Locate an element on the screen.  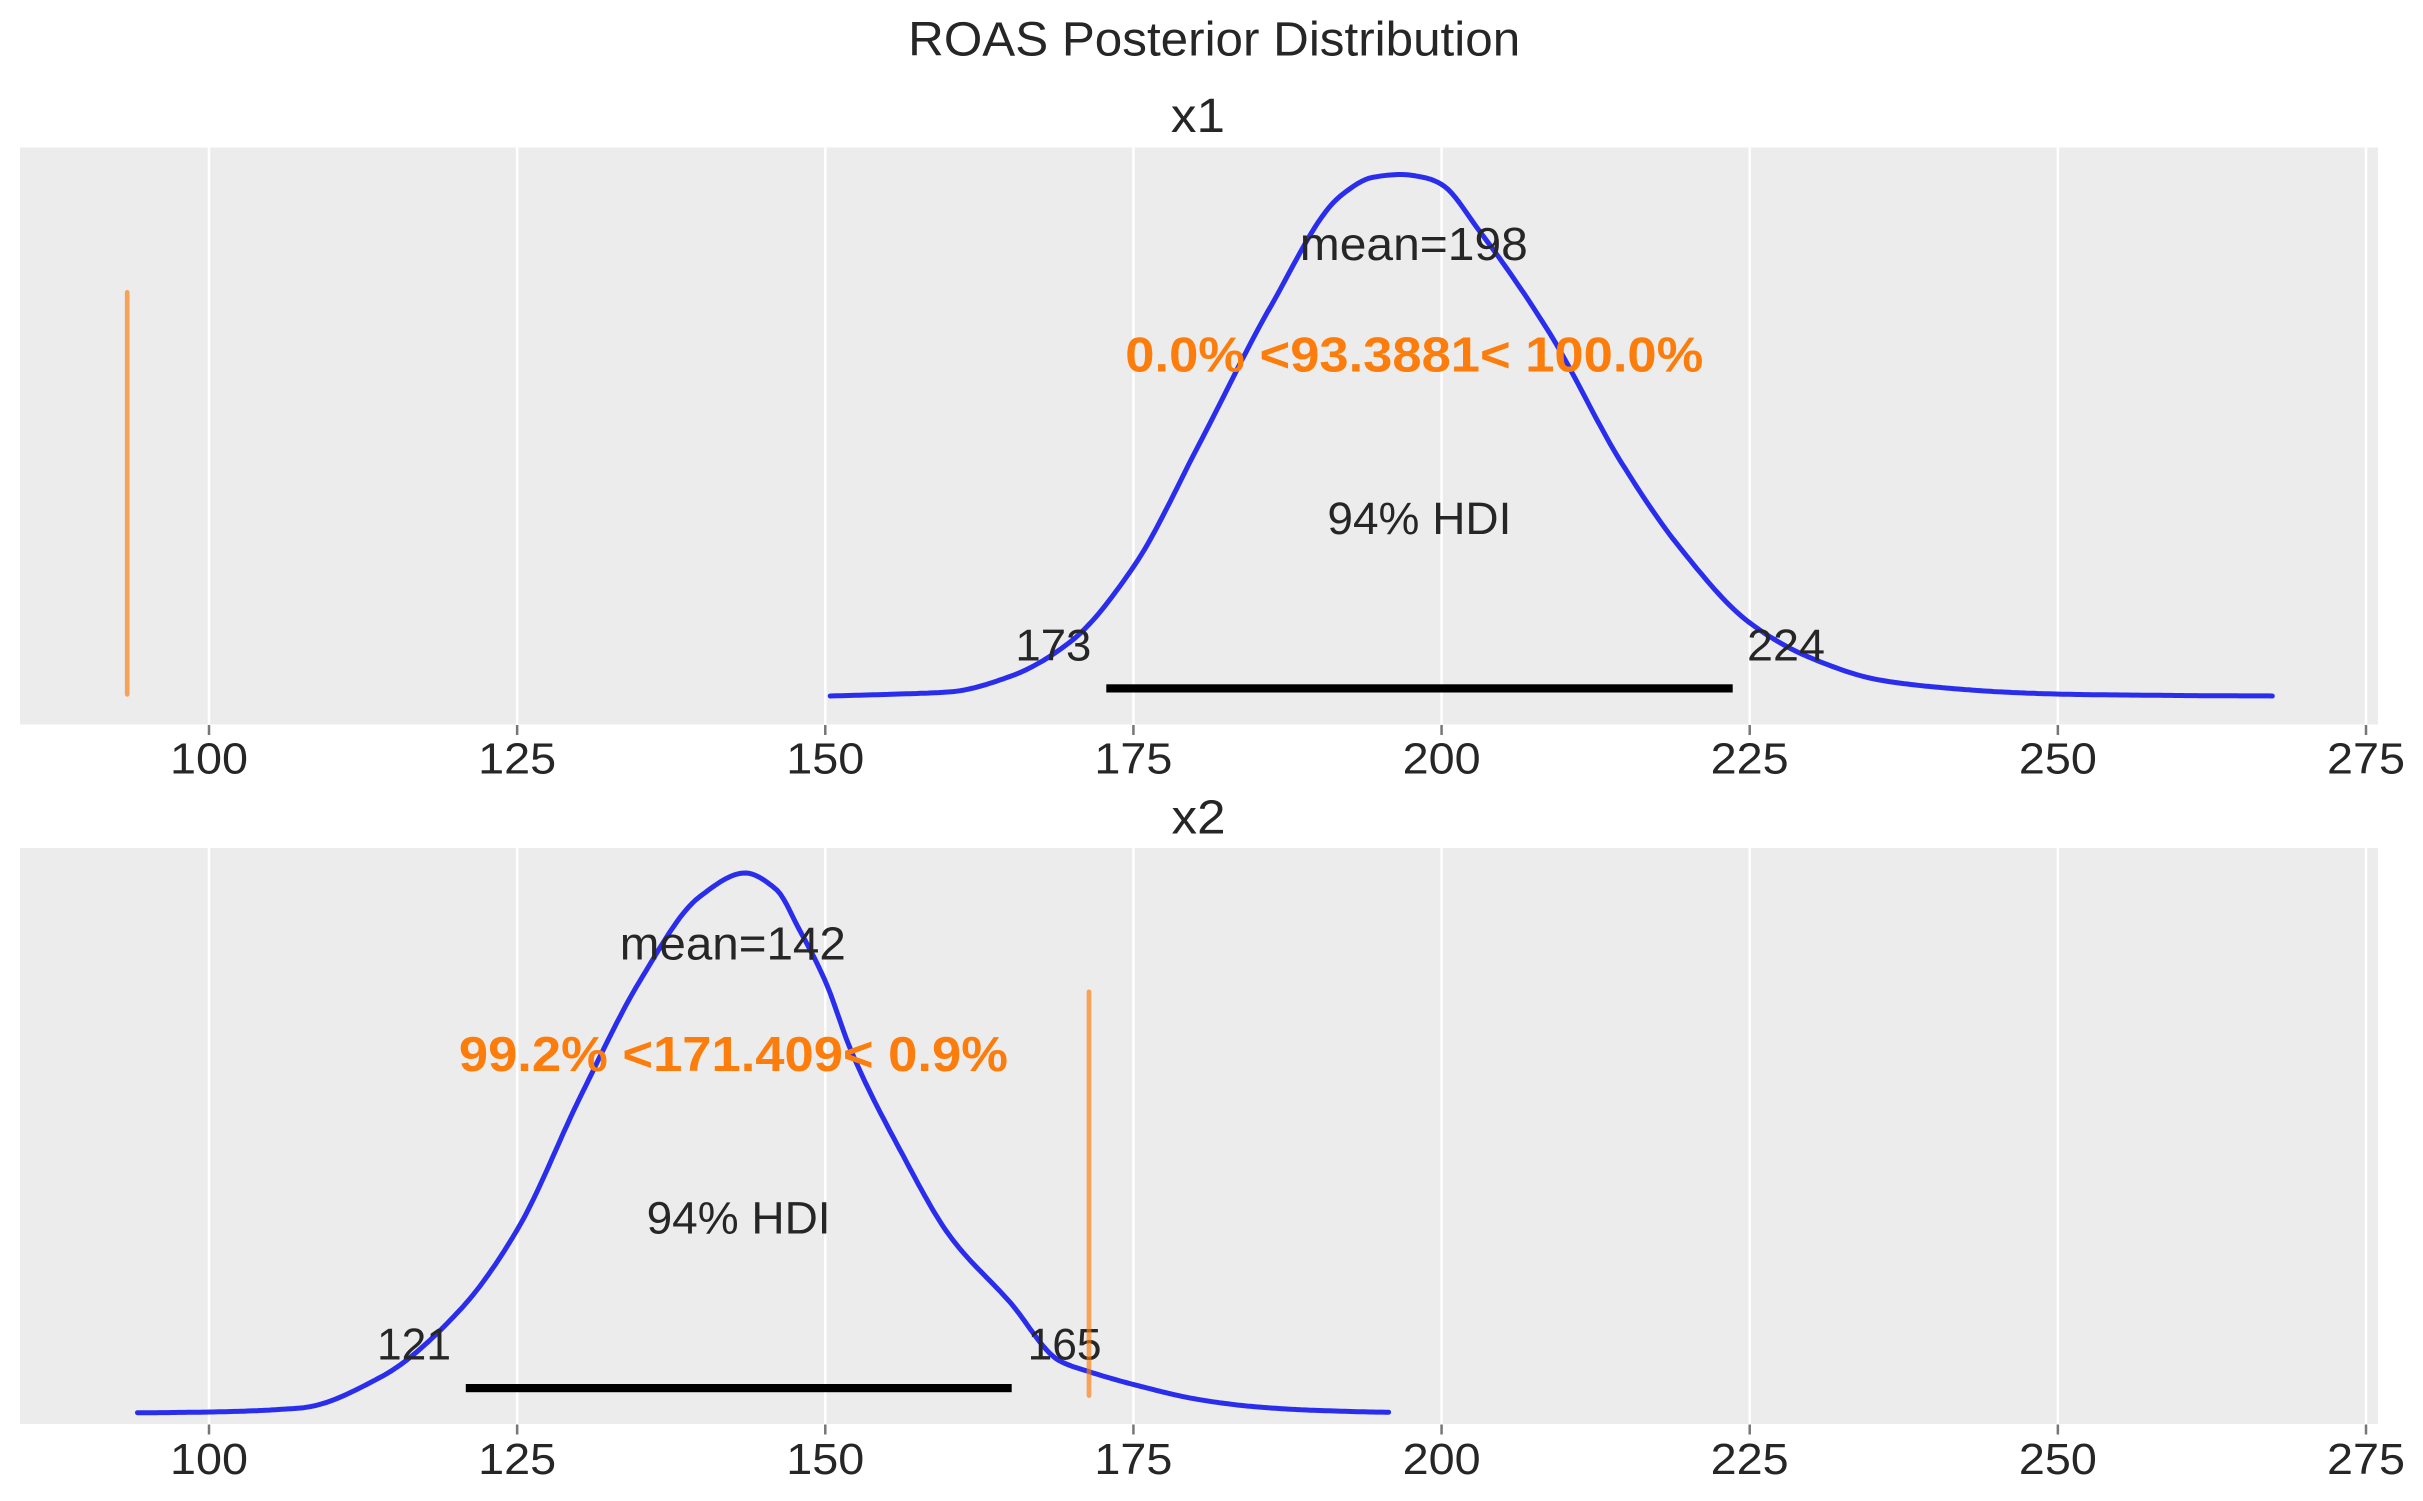
svg-text: ROAS Posterior Distribution is located at coordinates (1214, 39).